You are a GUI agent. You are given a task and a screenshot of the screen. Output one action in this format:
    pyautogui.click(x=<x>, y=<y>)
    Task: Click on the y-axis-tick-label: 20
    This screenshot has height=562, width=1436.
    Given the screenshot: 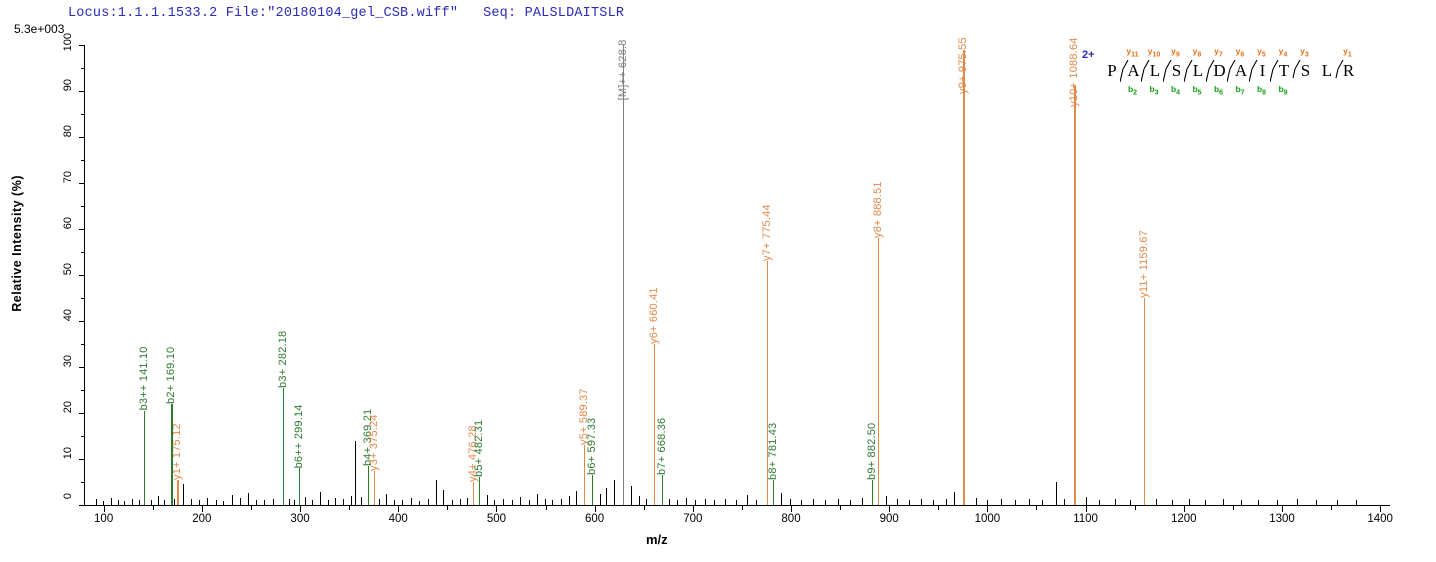 What is the action you would take?
    pyautogui.click(x=68, y=407)
    